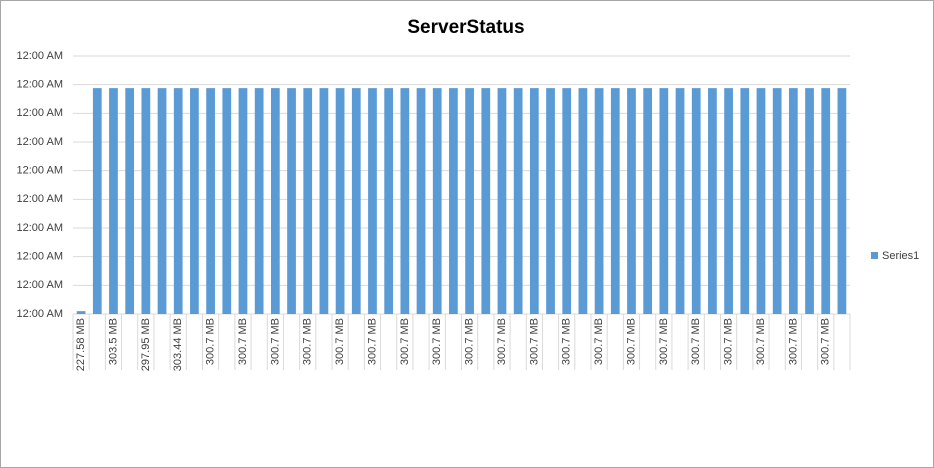  What do you see at coordinates (900, 256) in the screenshot?
I see `legend-label: Series1` at bounding box center [900, 256].